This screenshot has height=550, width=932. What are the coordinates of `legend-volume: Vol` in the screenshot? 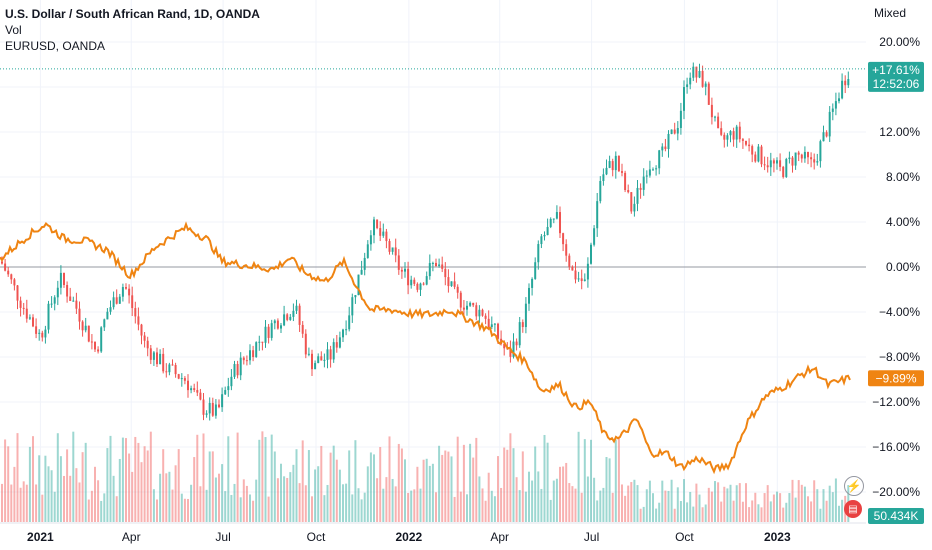 It's located at (13, 30).